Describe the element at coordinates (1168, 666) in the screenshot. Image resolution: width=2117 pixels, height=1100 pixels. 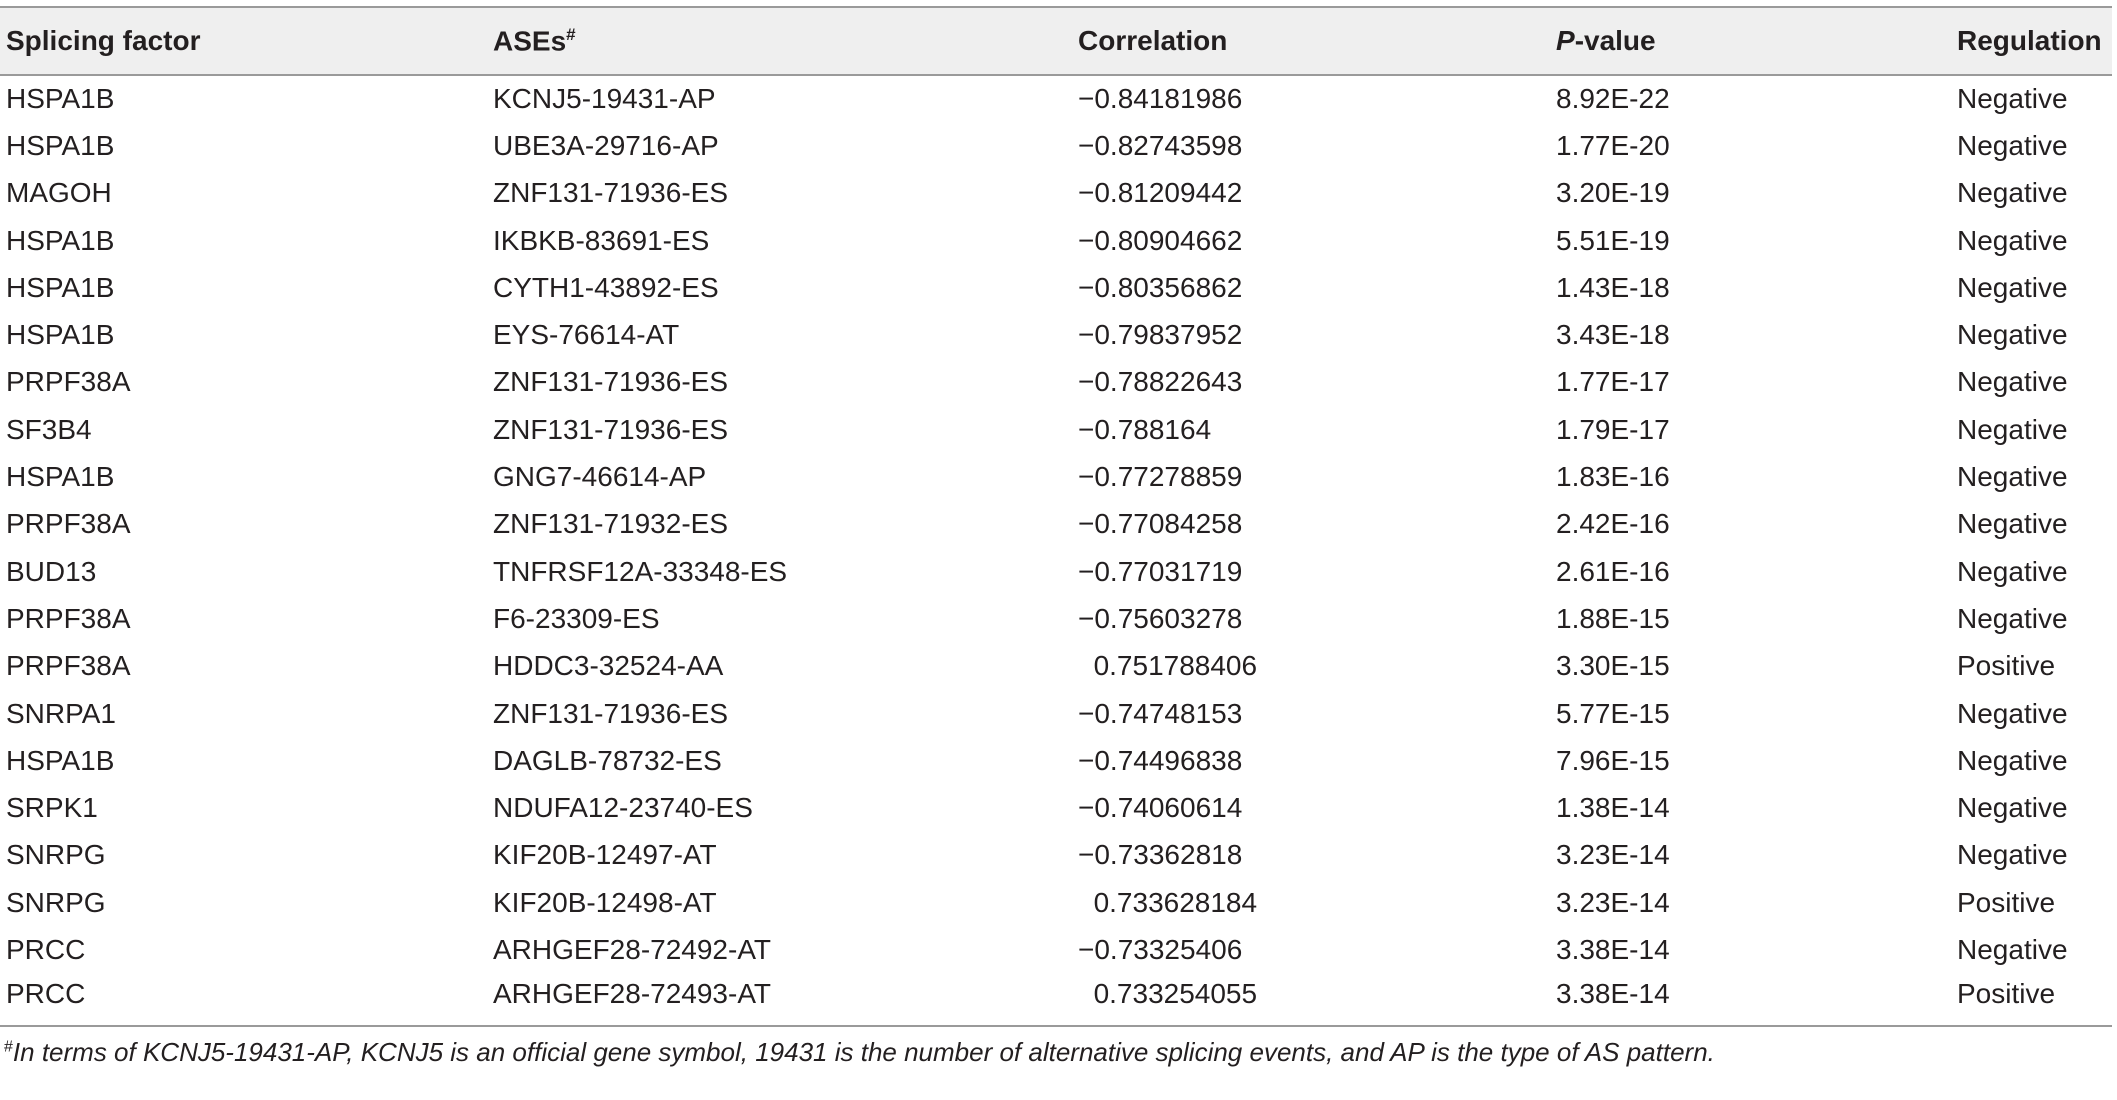
I see `cell-correlation: 0.751788406` at that location.